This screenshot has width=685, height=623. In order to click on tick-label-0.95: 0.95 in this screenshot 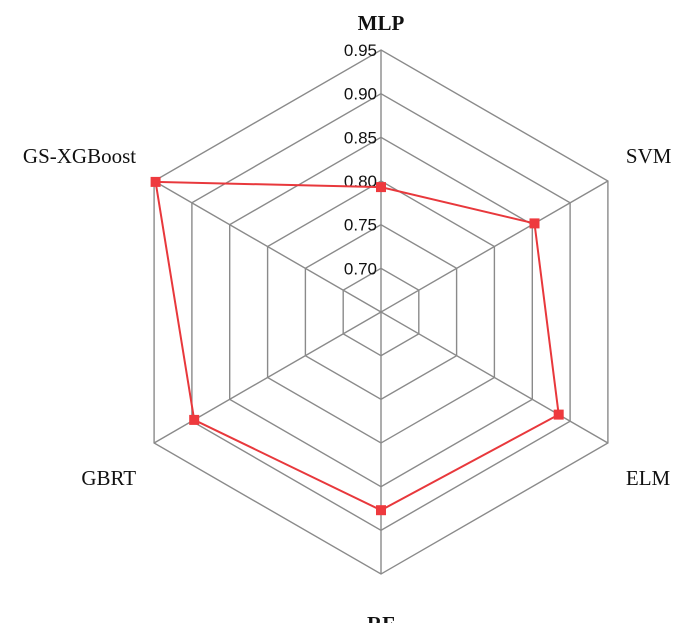, I will do `click(360, 50)`.